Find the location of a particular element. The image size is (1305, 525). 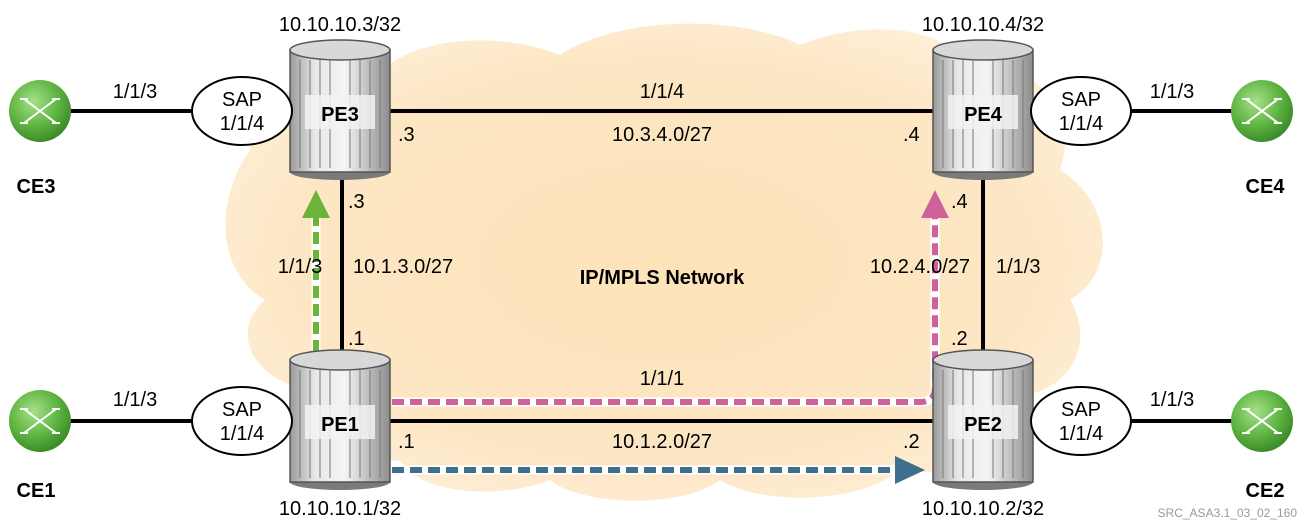

sap-pe4-line2: 1/1/4 is located at coordinates (1081, 124).